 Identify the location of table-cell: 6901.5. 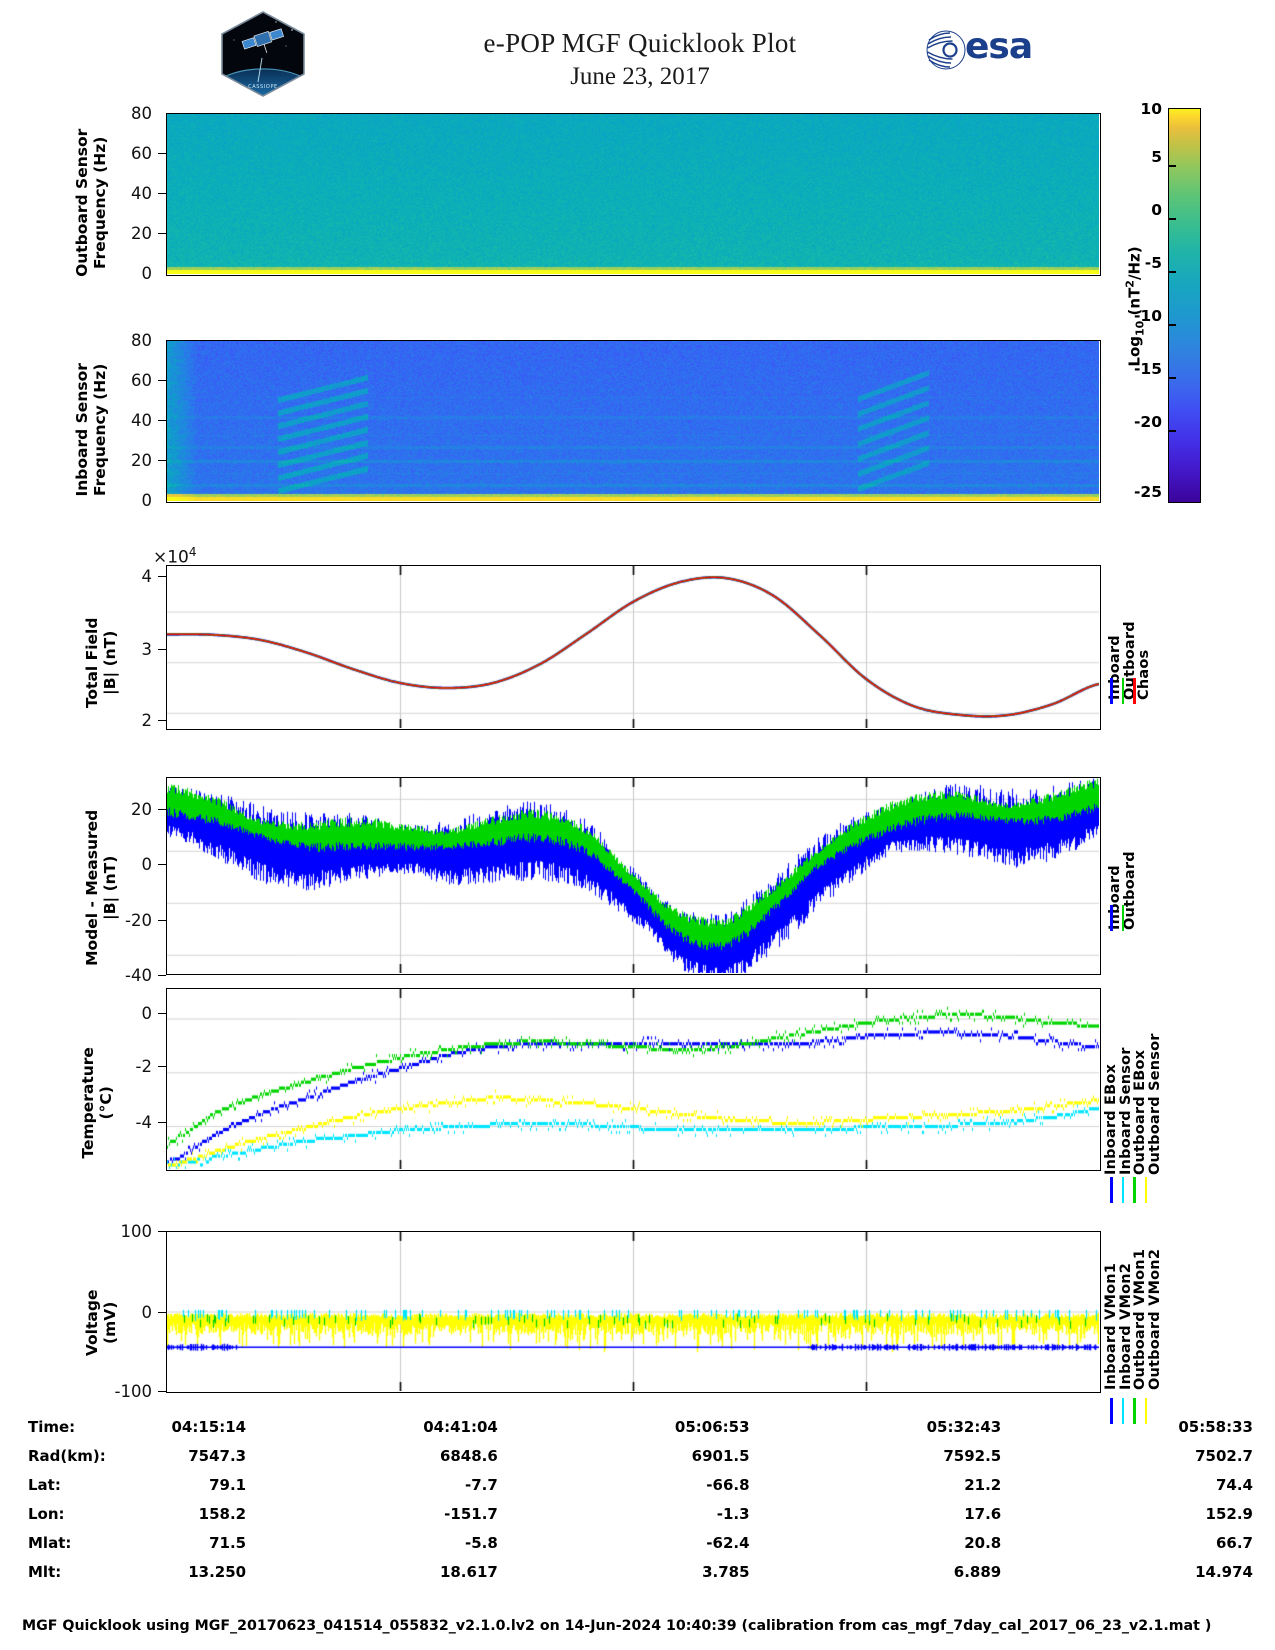
(720, 1455).